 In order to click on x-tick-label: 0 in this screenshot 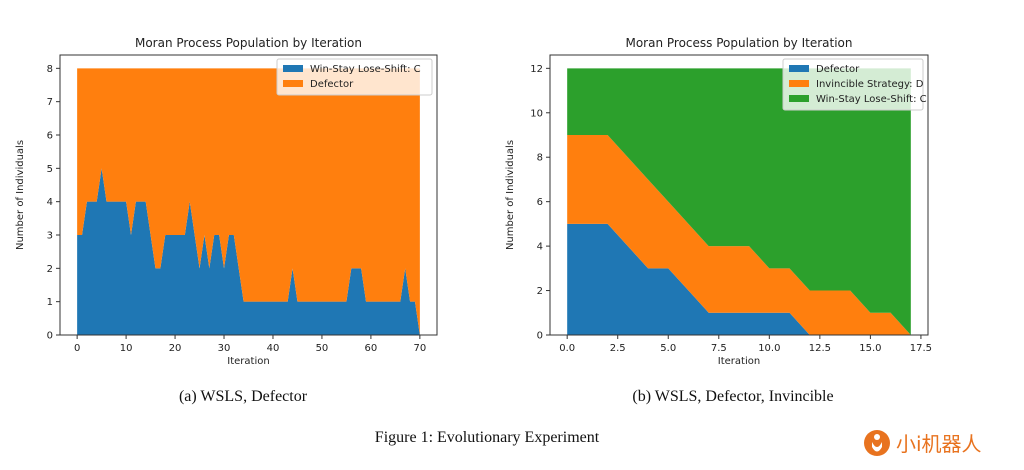, I will do `click(77, 348)`.